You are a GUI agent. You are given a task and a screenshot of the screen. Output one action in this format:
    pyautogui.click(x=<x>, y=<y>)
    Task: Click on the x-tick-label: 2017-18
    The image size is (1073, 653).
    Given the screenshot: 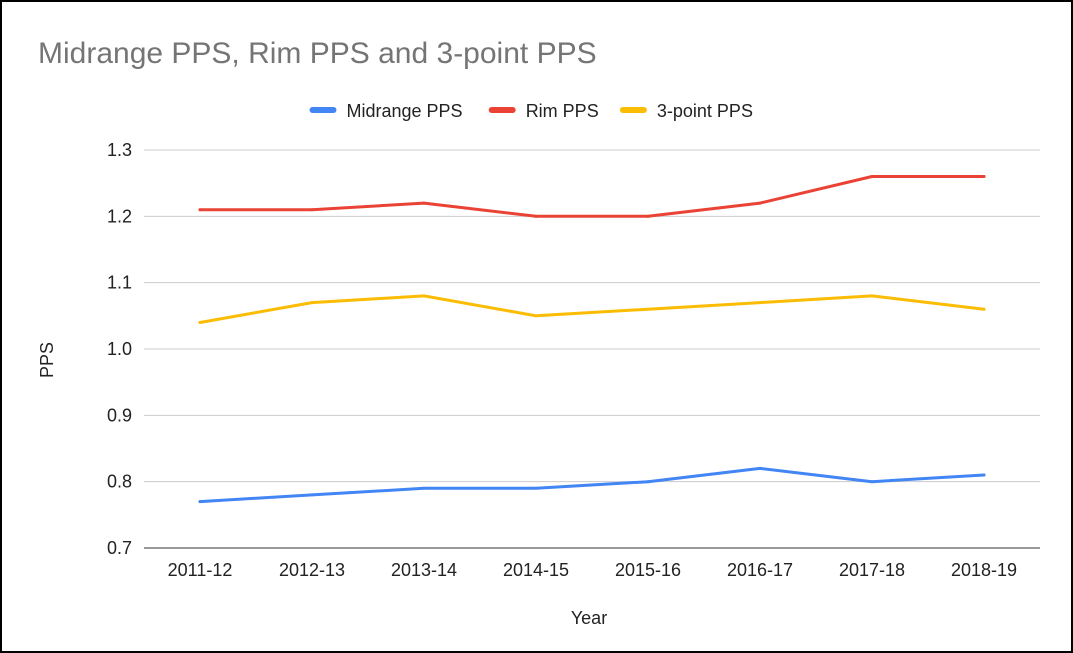 What is the action you would take?
    pyautogui.click(x=872, y=570)
    